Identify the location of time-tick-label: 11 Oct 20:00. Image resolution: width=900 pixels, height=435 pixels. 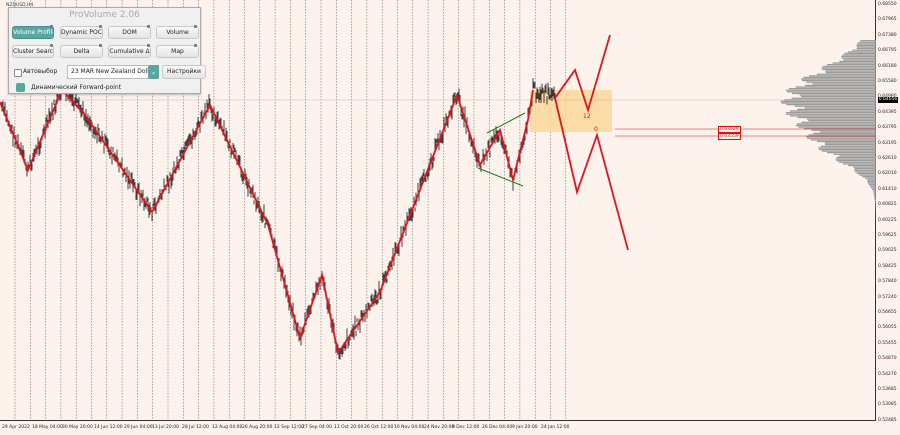
(349, 427).